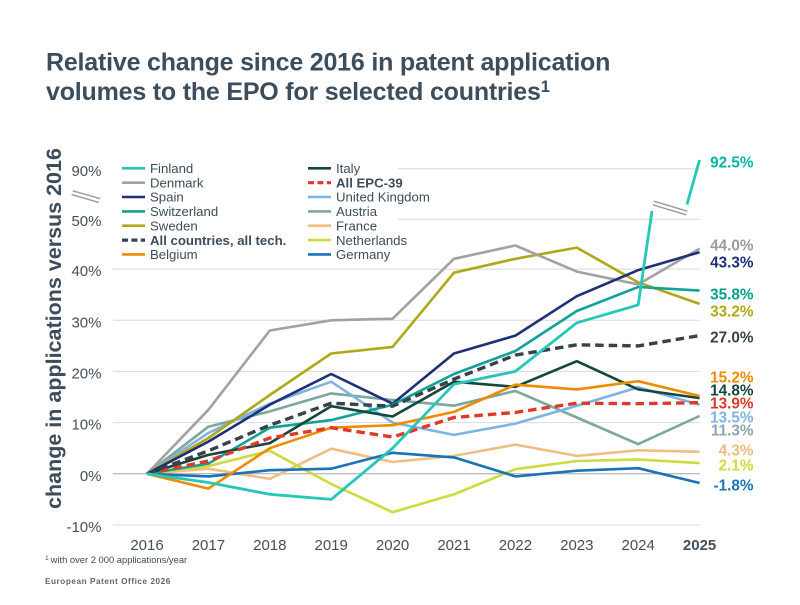 This screenshot has width=800, height=605. I want to click on svg-text: 40%, so click(86, 271).